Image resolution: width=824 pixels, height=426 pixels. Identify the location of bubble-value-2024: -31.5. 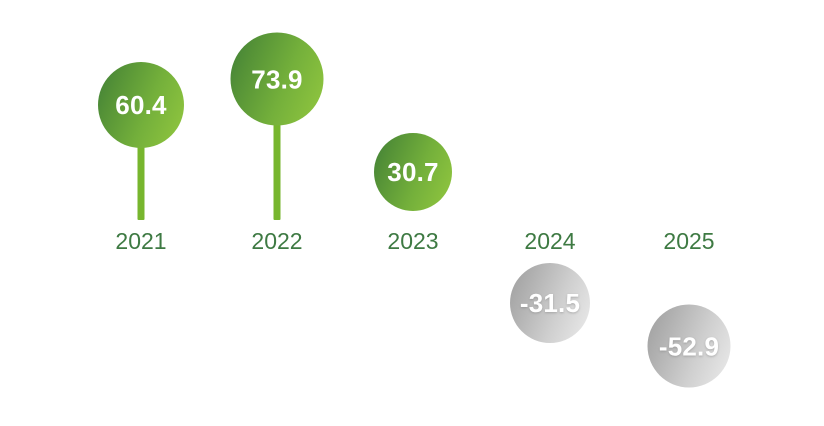
(550, 303).